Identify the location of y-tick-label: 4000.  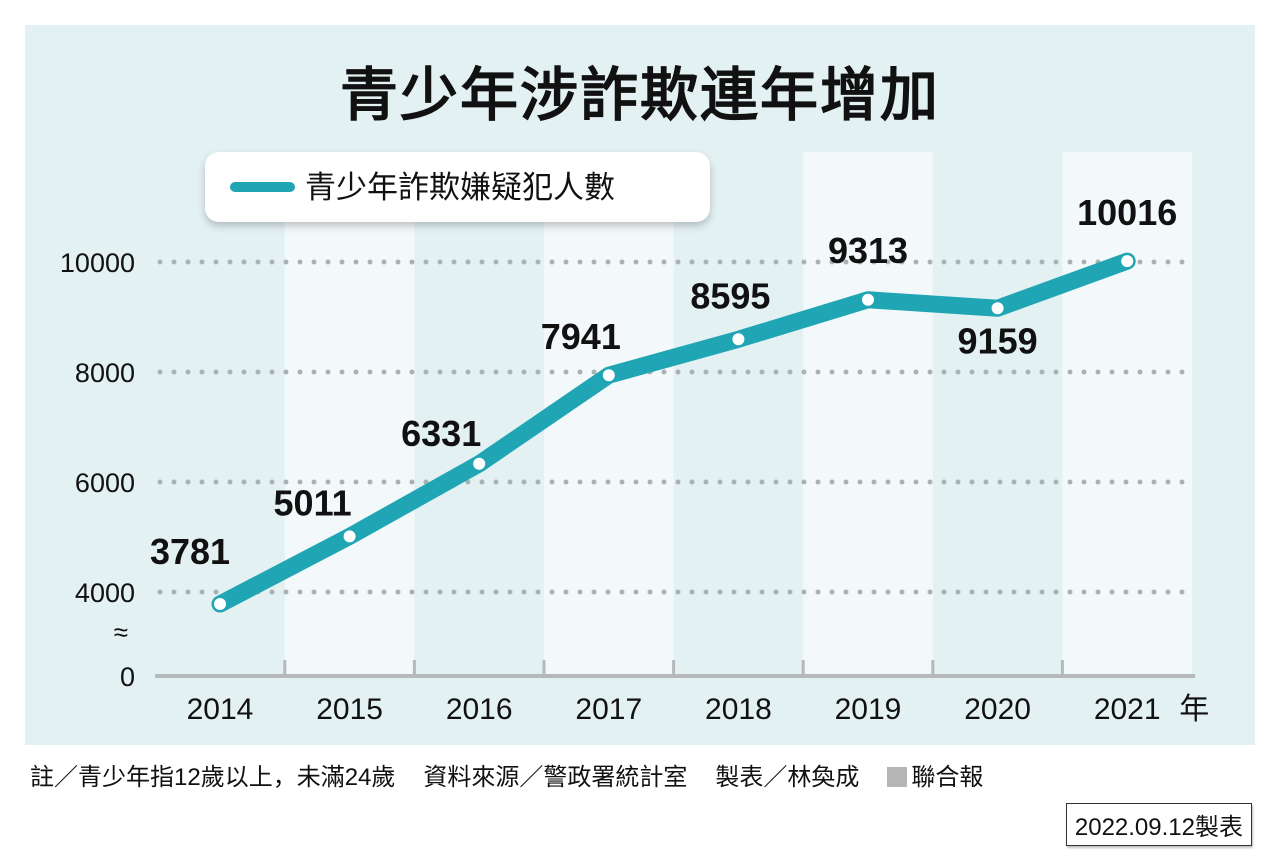
(105, 593).